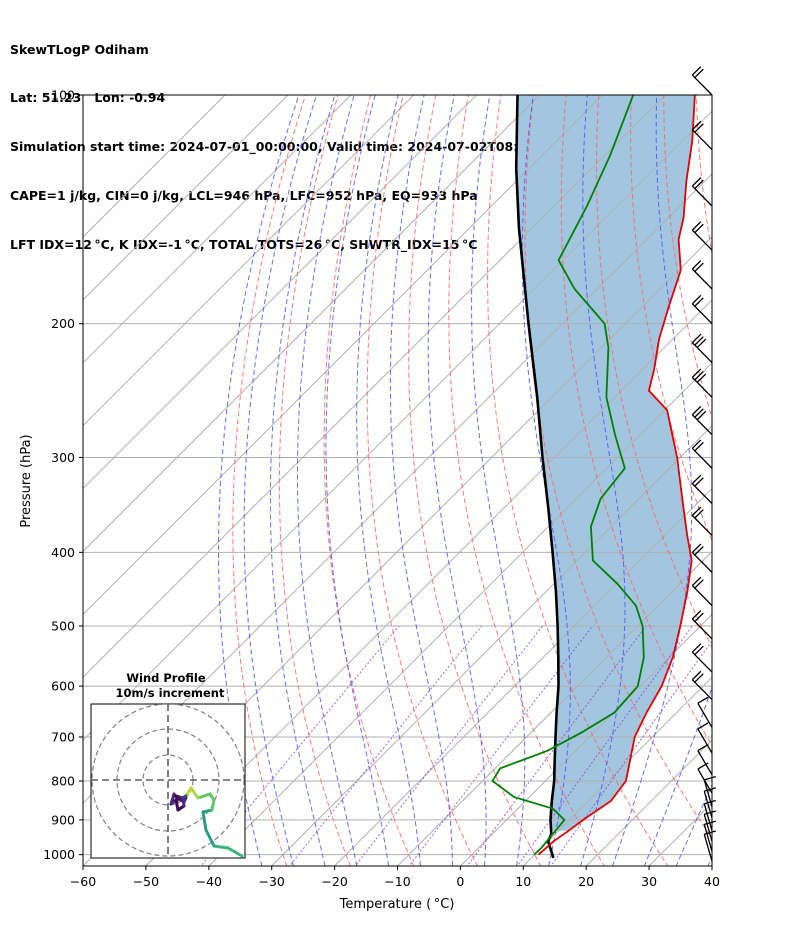  I want to click on y-tick-label: 900, so click(63, 819).